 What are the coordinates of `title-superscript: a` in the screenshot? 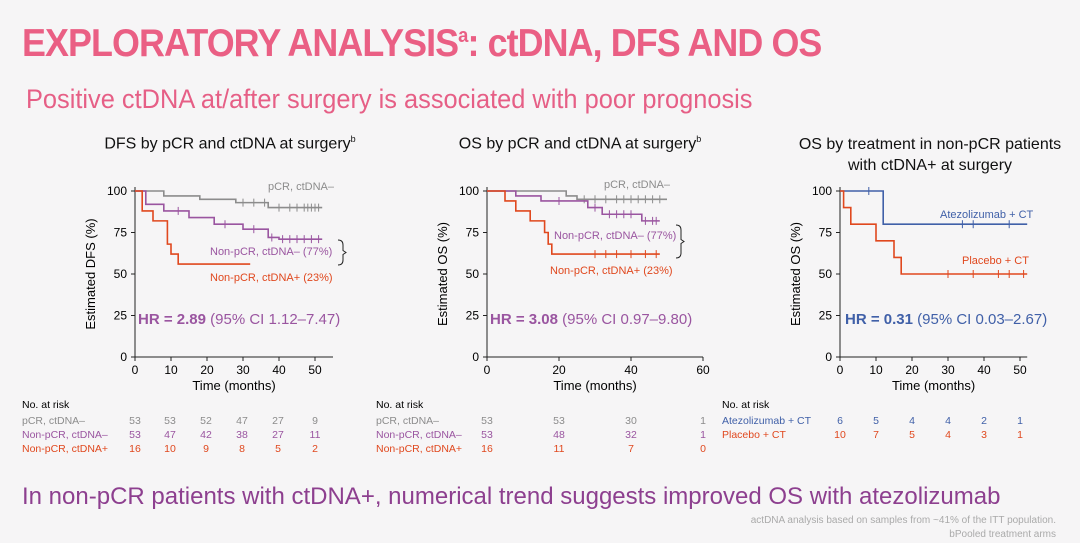 It's located at (463, 36).